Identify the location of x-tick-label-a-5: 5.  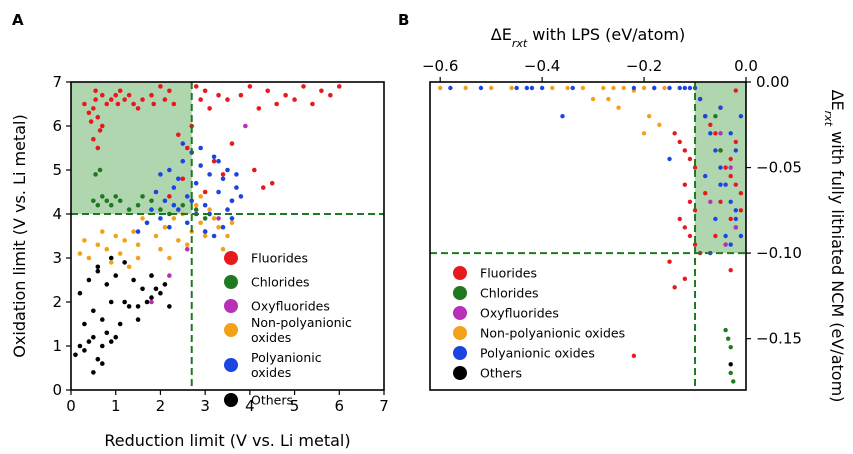
(295, 406).